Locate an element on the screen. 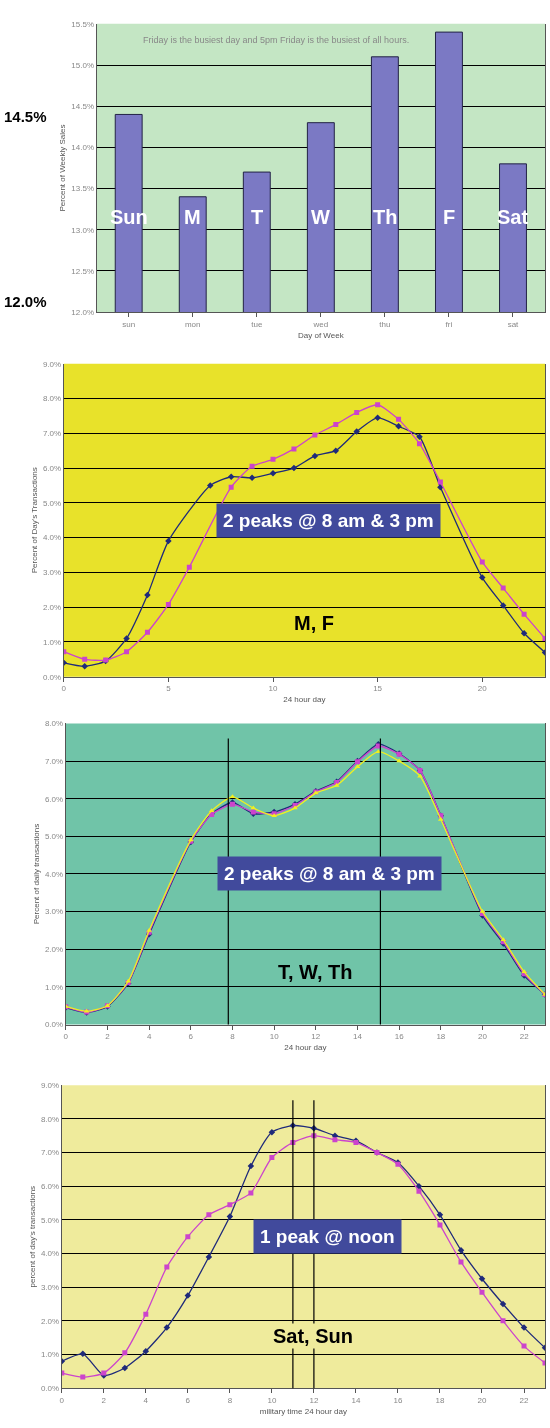 This screenshot has width=550, height=1428. annotation: T is located at coordinates (257, 217).